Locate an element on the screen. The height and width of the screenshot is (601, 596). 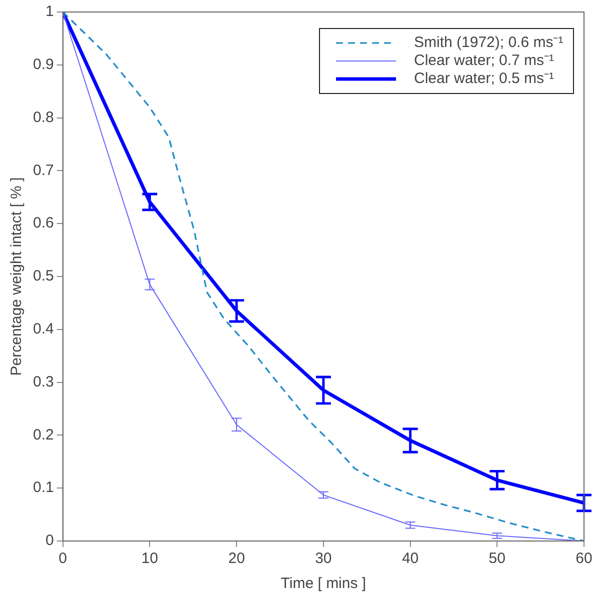
y-tick-label: 0.9 is located at coordinates (43, 65).